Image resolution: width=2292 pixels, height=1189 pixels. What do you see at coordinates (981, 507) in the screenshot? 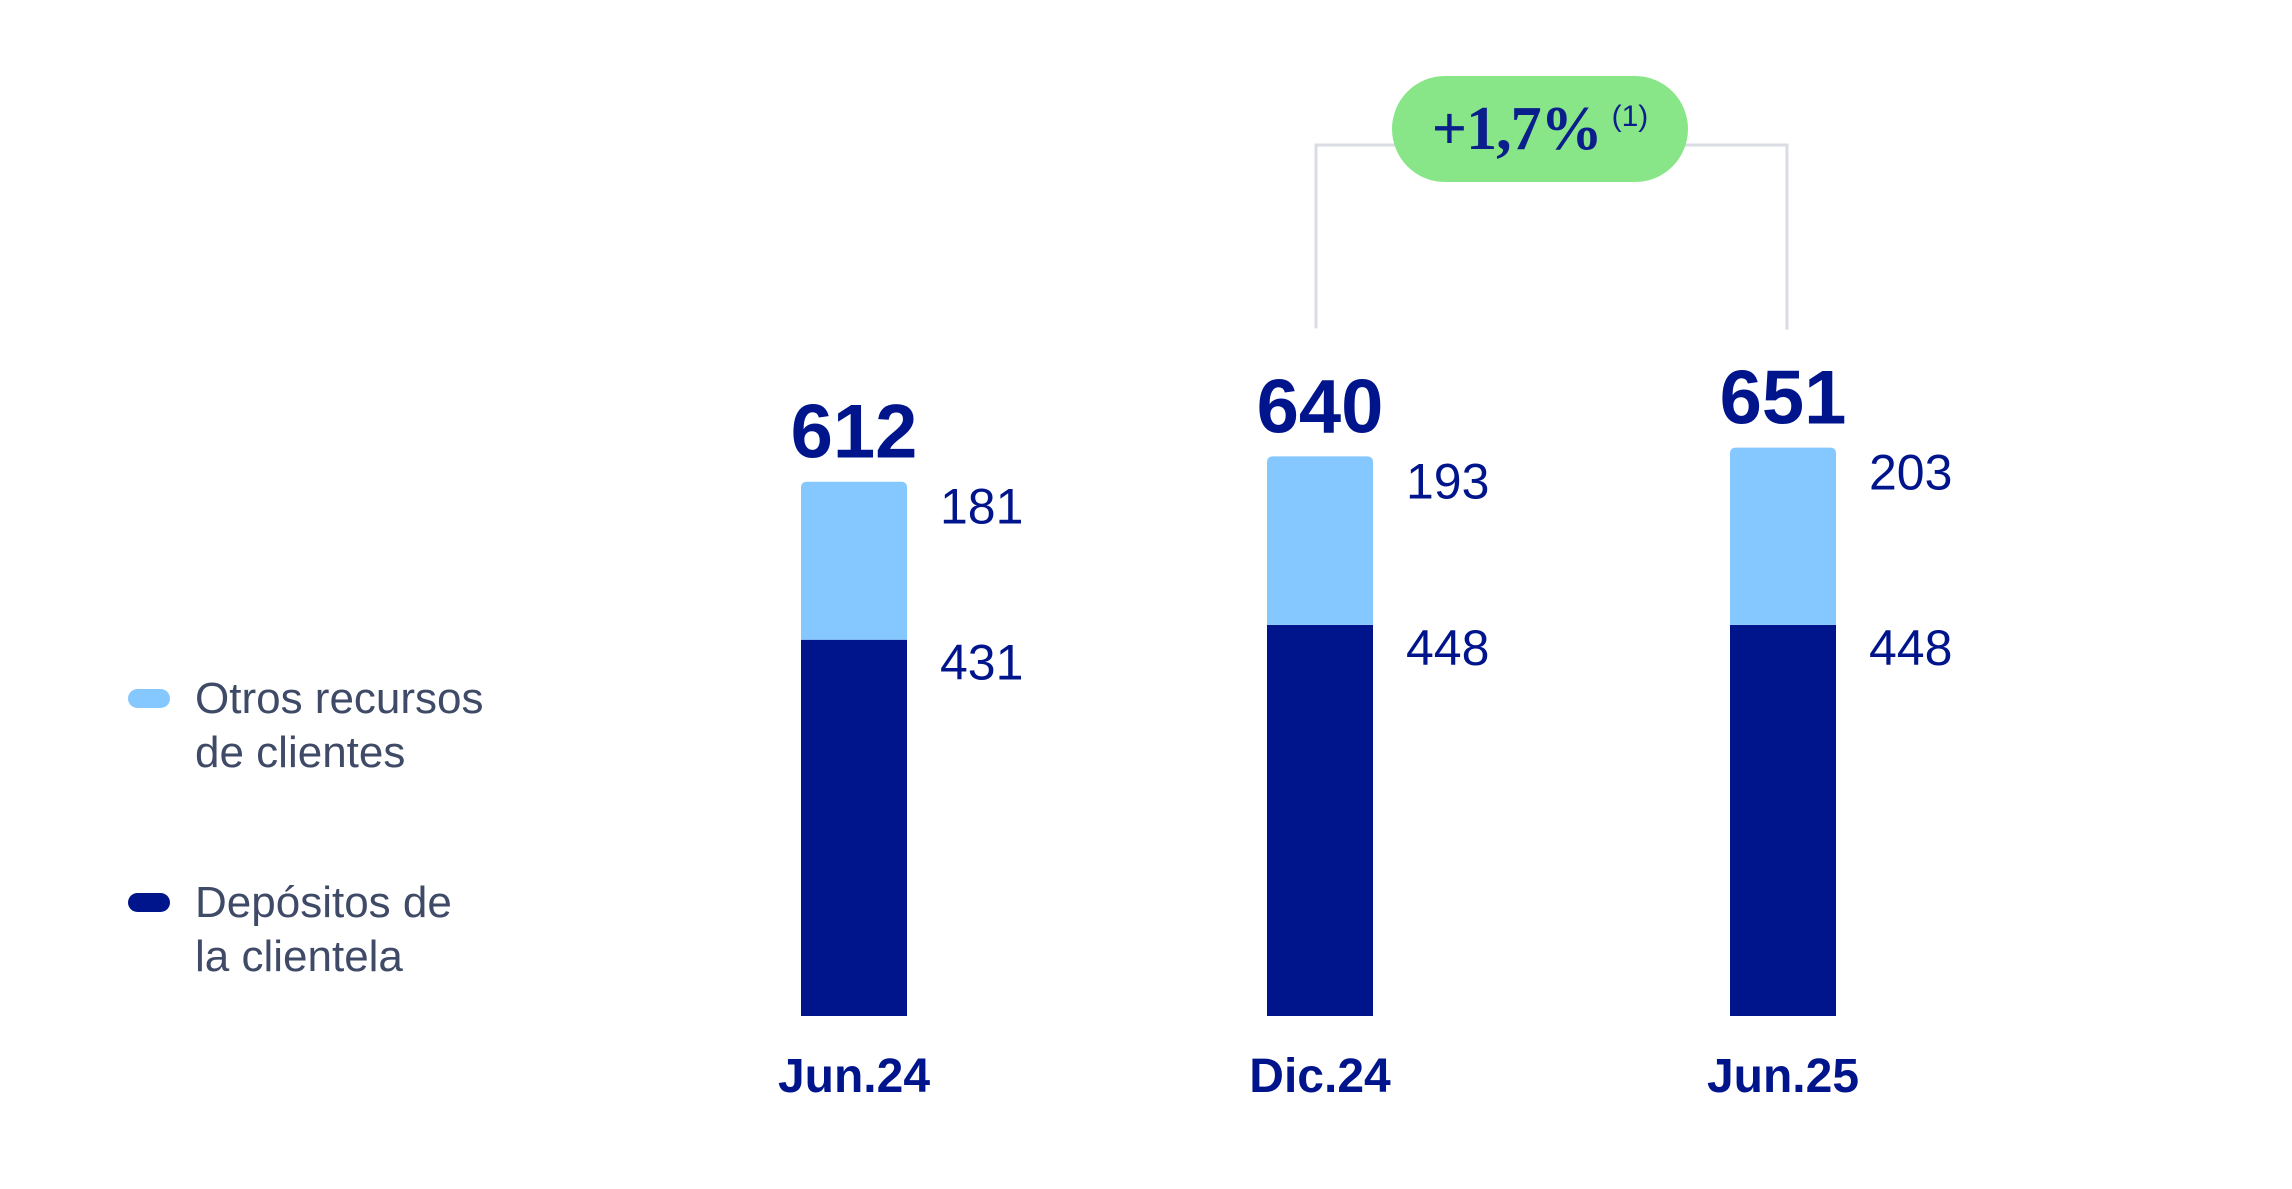
I see `value-label-otros-recursos: 181` at bounding box center [981, 507].